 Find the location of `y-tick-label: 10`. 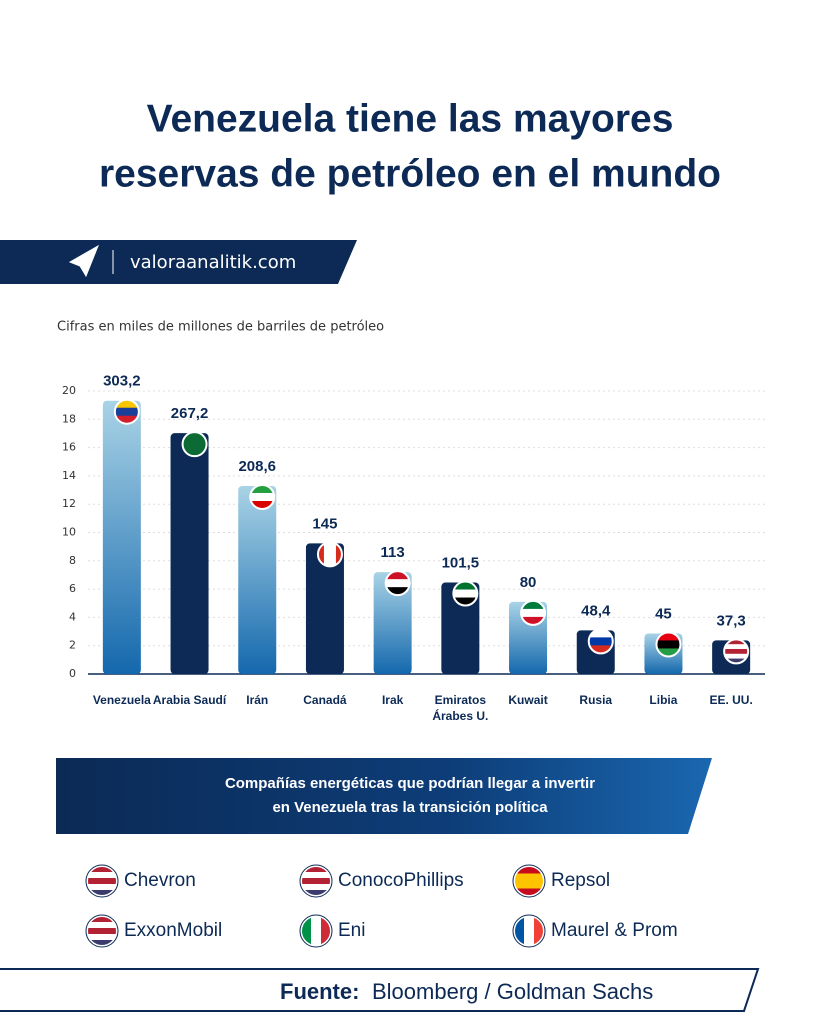

y-tick-label: 10 is located at coordinates (69, 532).